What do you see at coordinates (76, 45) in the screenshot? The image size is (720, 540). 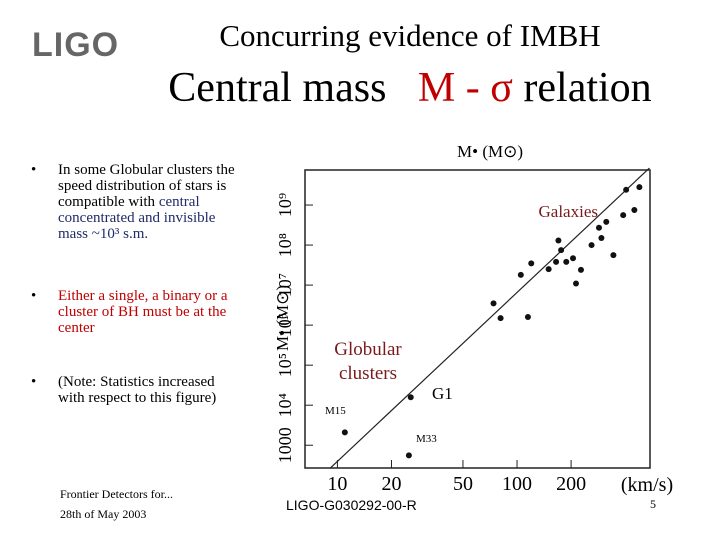 I see `logo: LIGO` at bounding box center [76, 45].